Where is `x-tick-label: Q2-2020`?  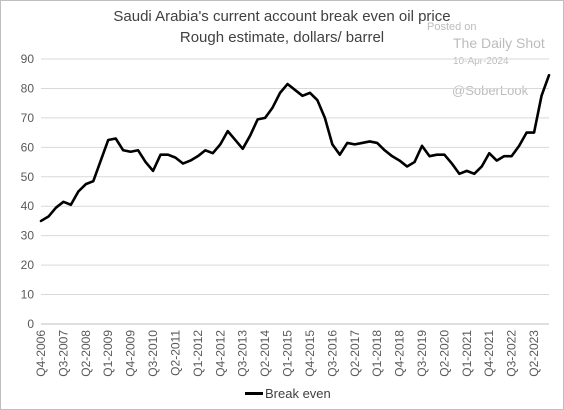 x-tick-label: Q2-2020 is located at coordinates (444, 353).